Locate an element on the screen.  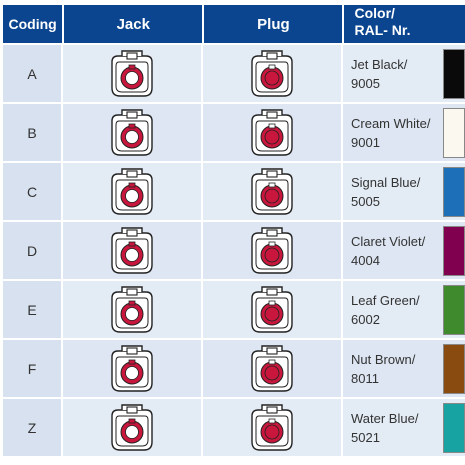
header-color-line1: Color/ is located at coordinates (374, 13).